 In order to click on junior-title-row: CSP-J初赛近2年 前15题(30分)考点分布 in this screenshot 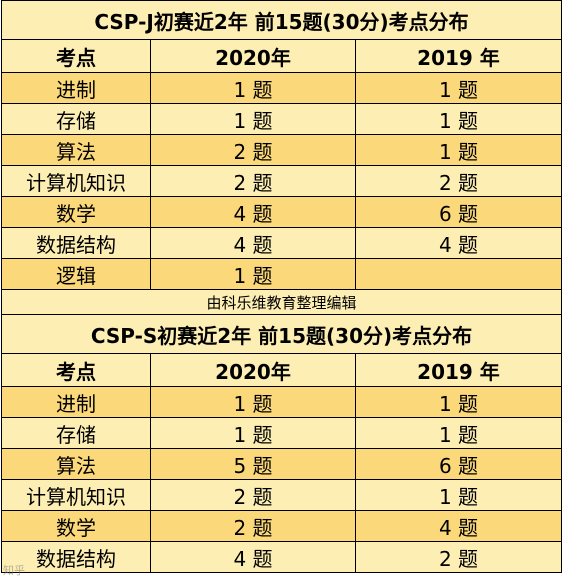, I will do `click(281, 20)`.